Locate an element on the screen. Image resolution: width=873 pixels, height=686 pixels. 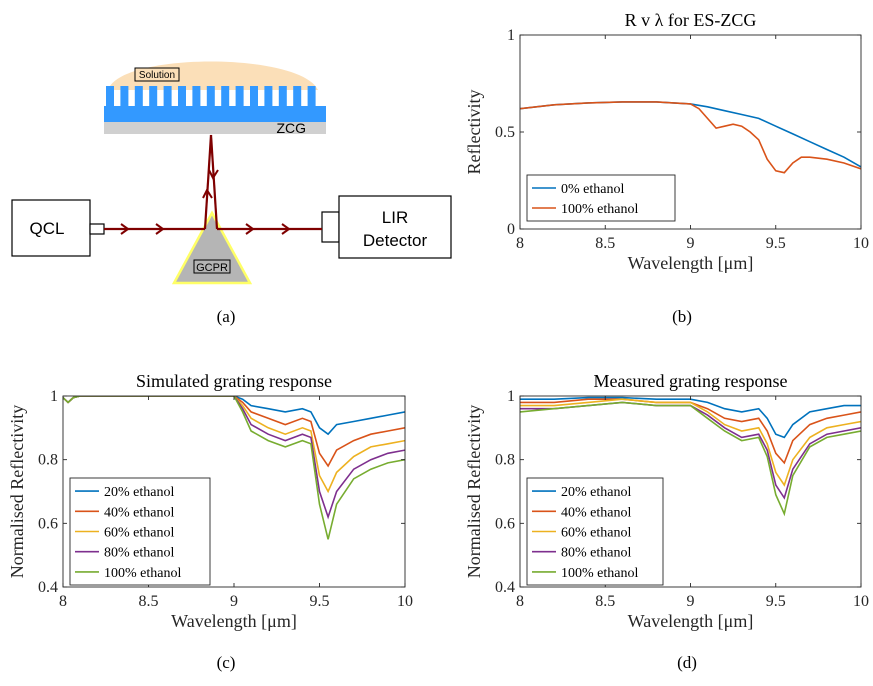
substrate is located at coordinates (215, 128).